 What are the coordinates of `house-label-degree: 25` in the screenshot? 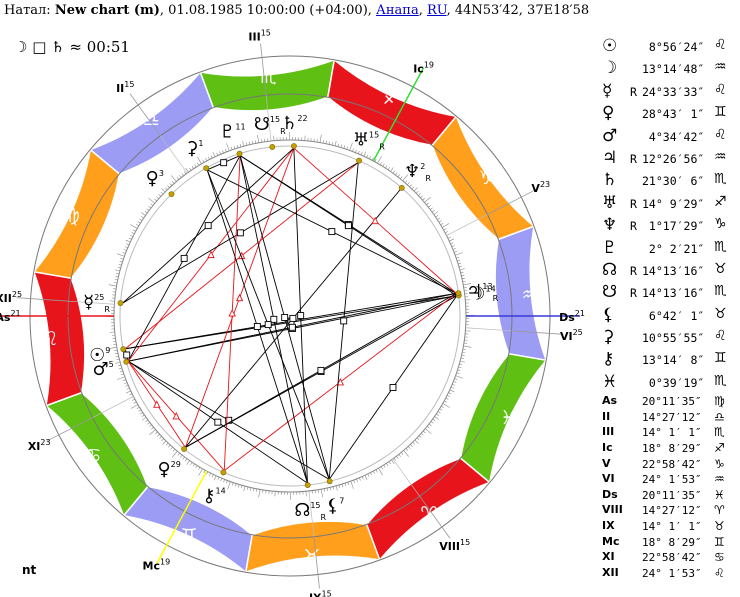 It's located at (578, 332).